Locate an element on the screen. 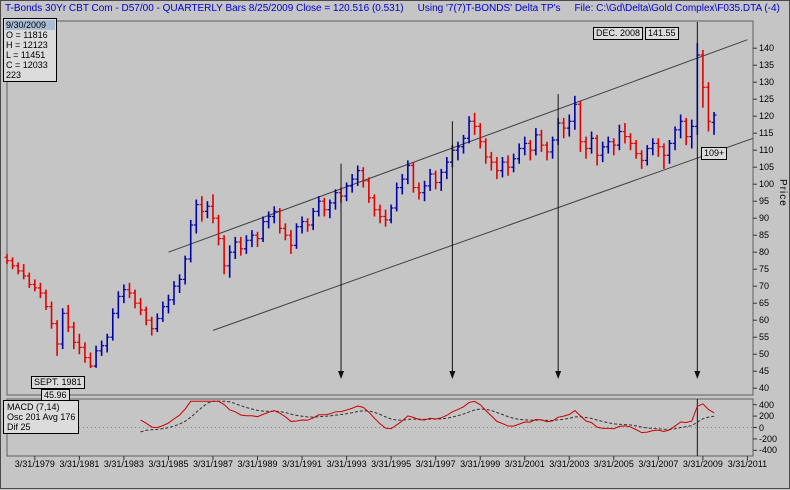 This screenshot has width=790, height=490. price-tick-label: 95 is located at coordinates (764, 201).